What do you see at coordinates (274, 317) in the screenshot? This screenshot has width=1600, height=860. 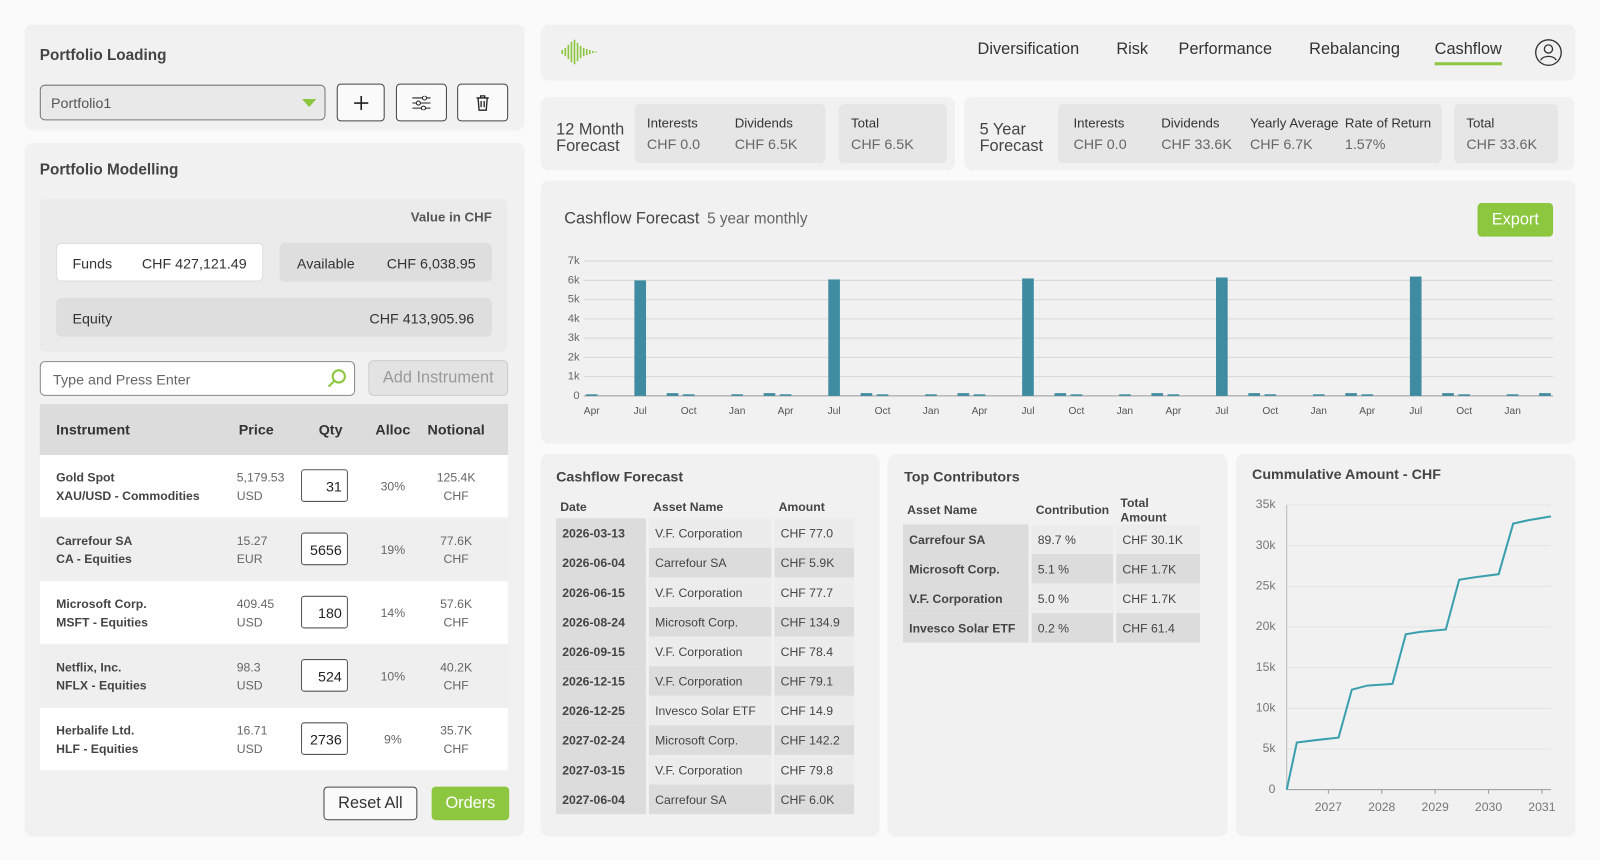 I see `equity-box` at bounding box center [274, 317].